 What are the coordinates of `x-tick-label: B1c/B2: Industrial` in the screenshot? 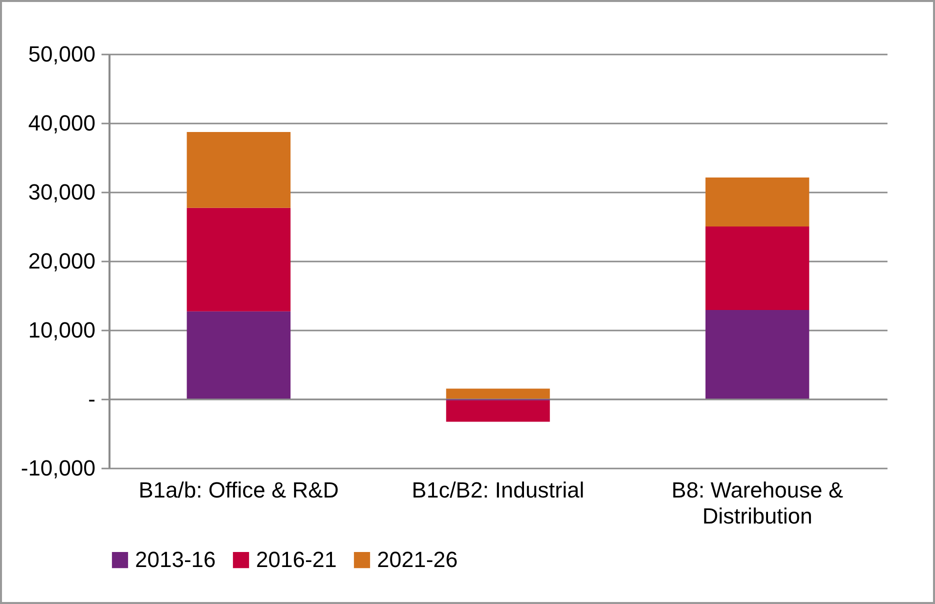 It's located at (498, 490).